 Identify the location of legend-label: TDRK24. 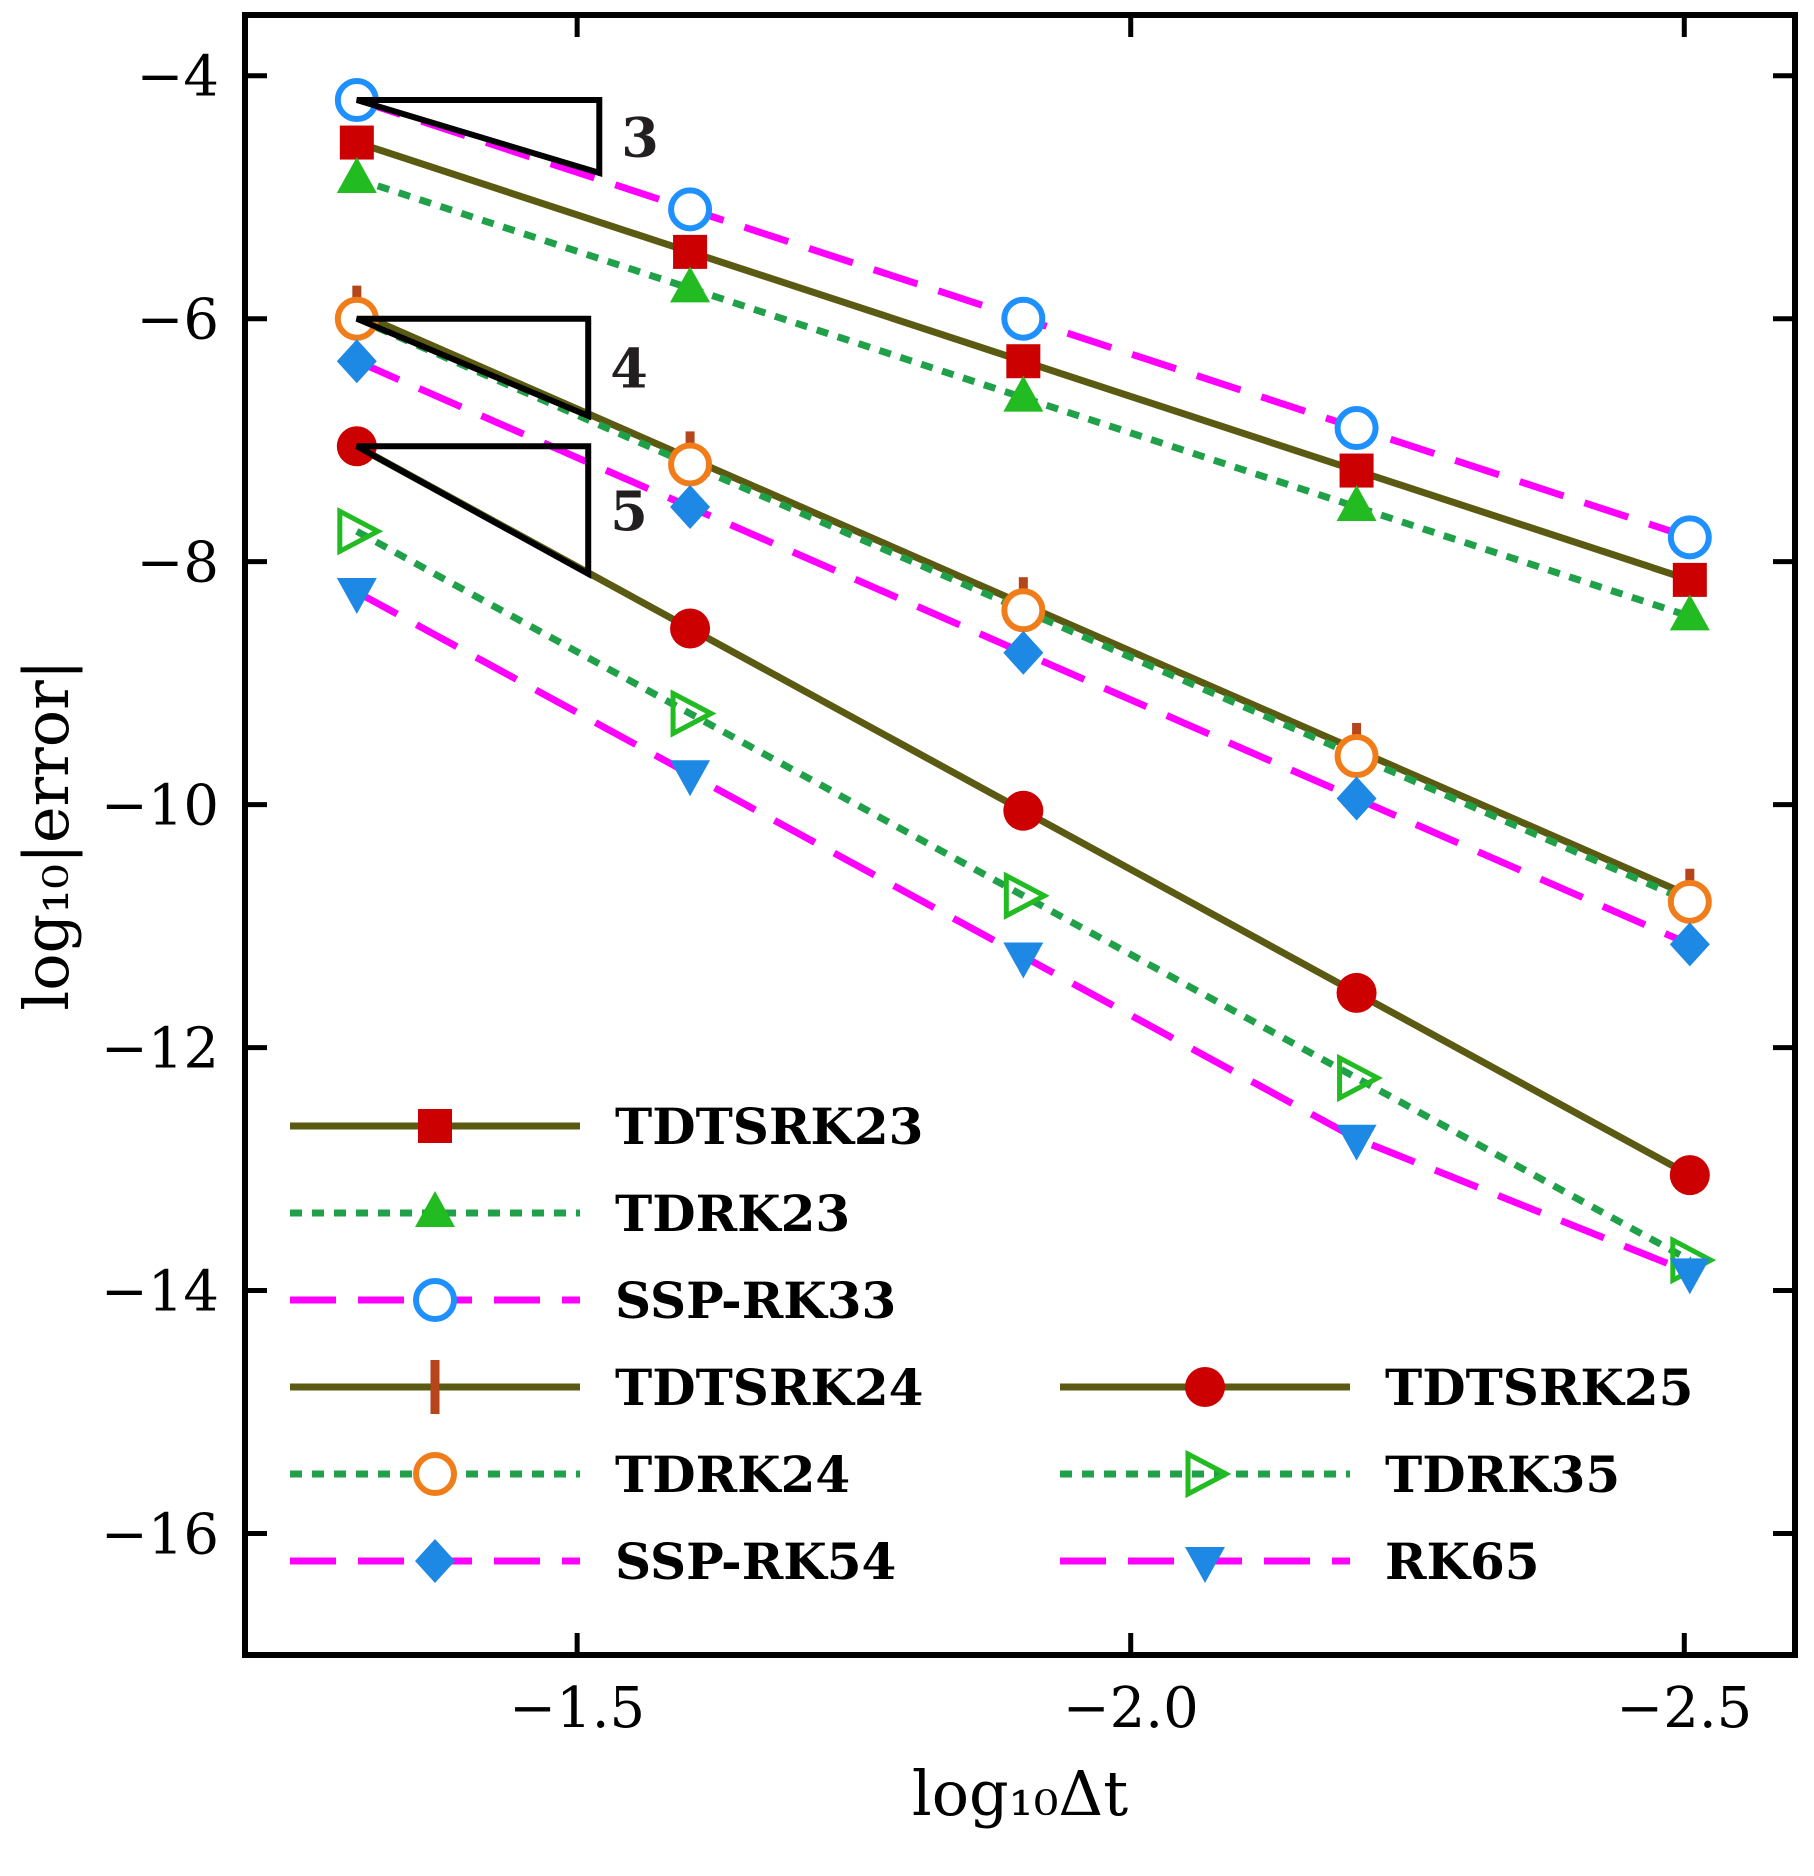
(732, 1474).